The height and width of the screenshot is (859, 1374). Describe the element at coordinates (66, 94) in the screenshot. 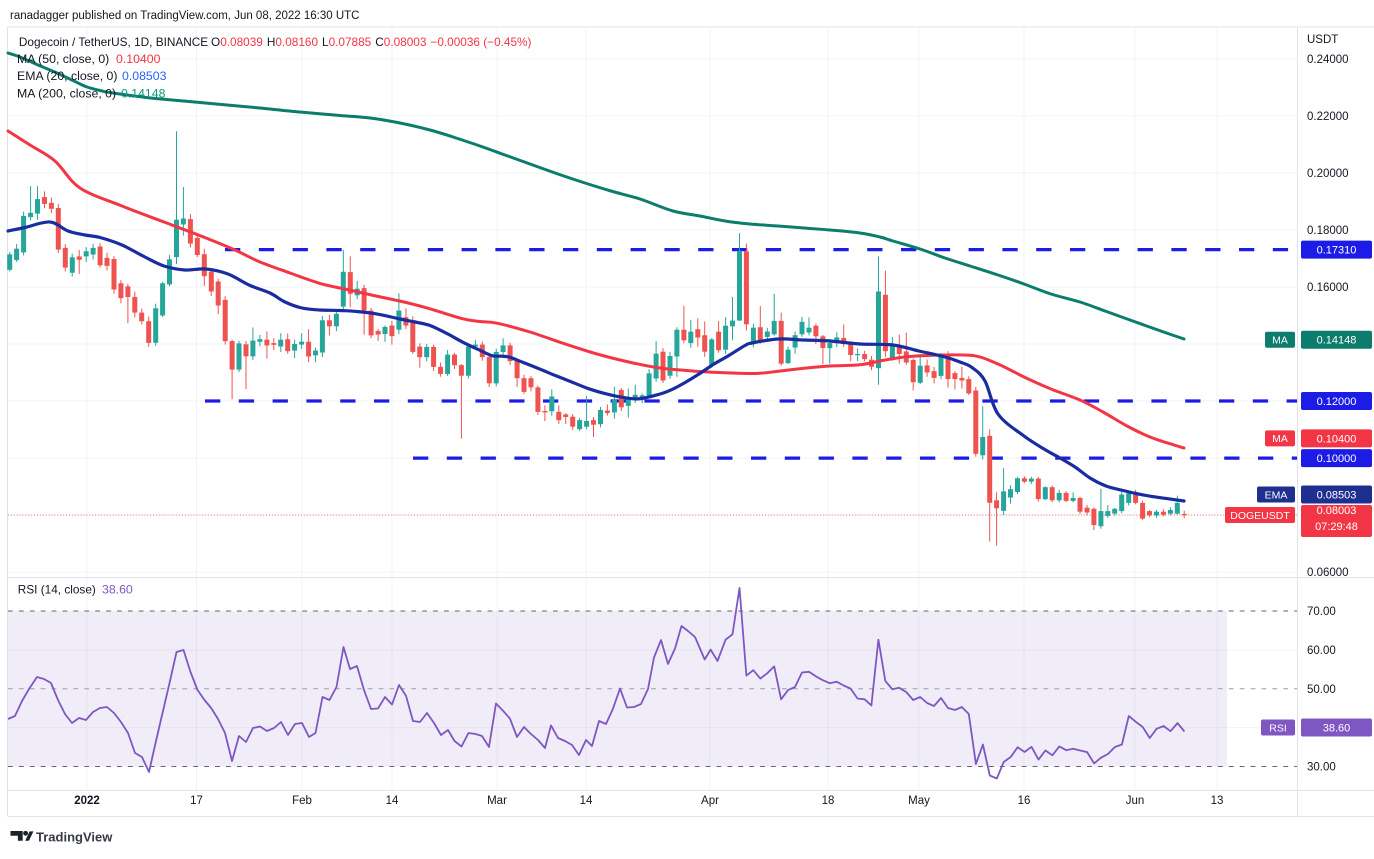

I see `svg-text: MA (200, close, 0)` at that location.